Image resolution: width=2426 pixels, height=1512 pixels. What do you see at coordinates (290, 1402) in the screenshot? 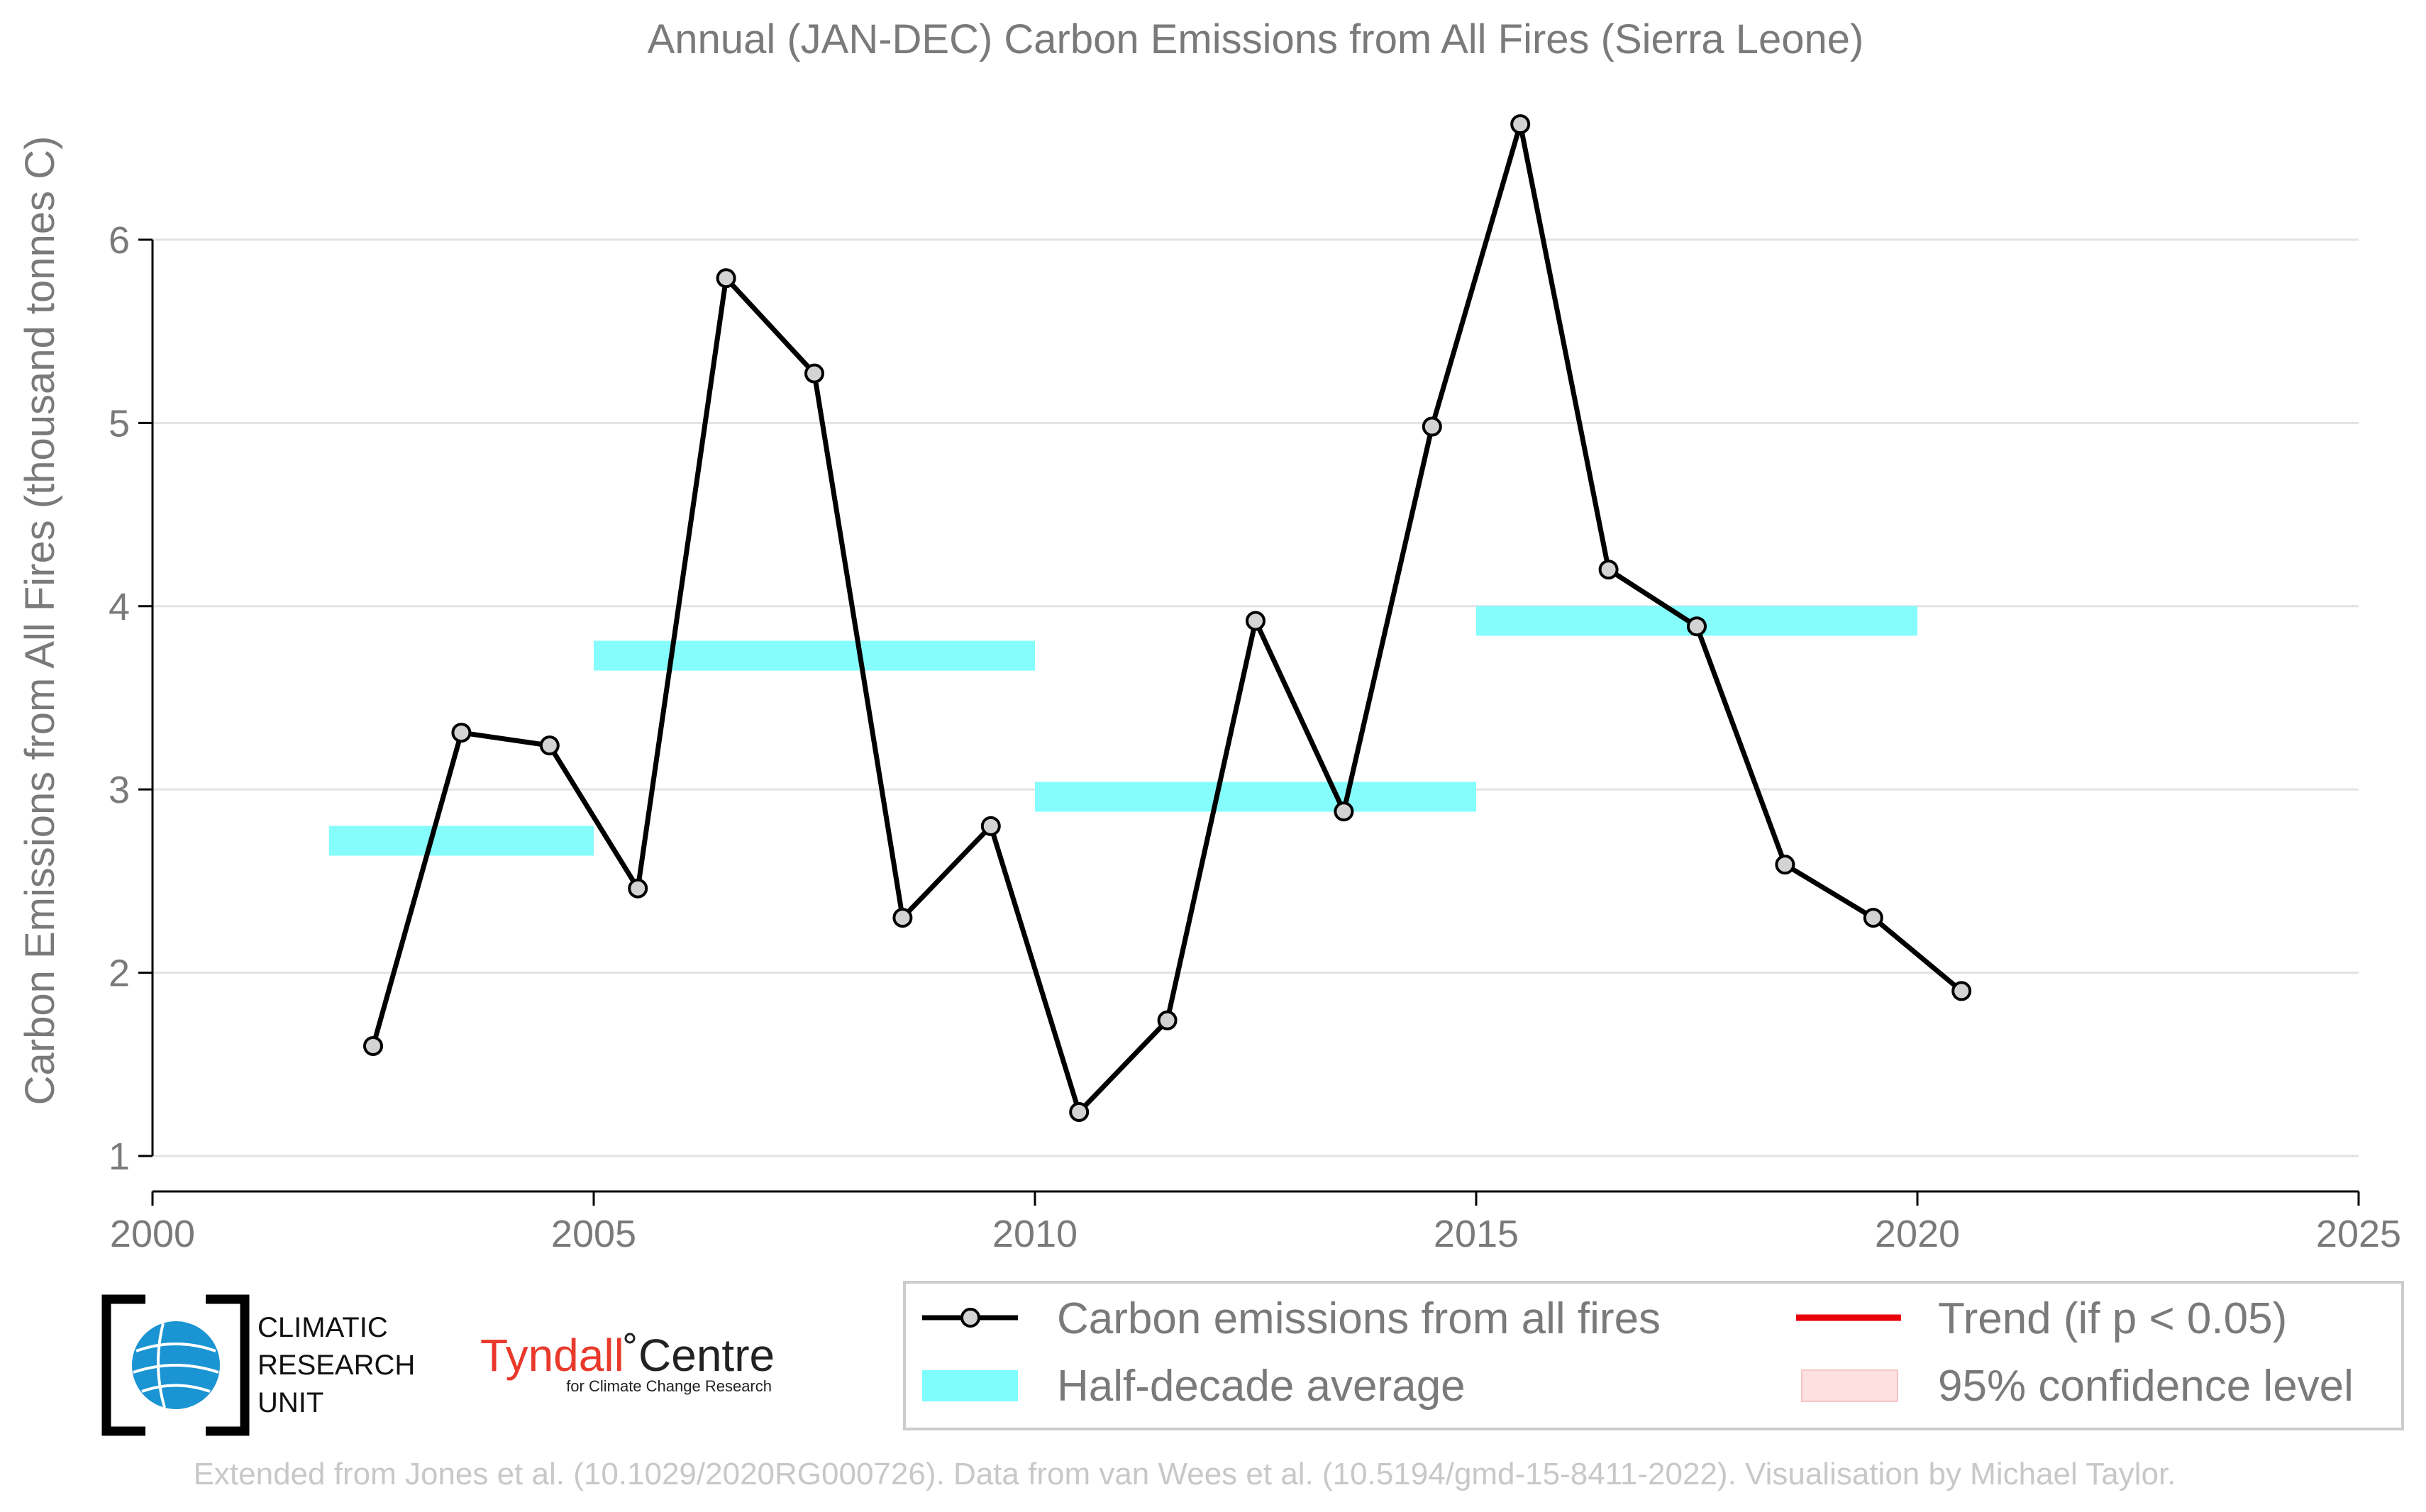
I see `cru-text-line-3: UNIT` at bounding box center [290, 1402].